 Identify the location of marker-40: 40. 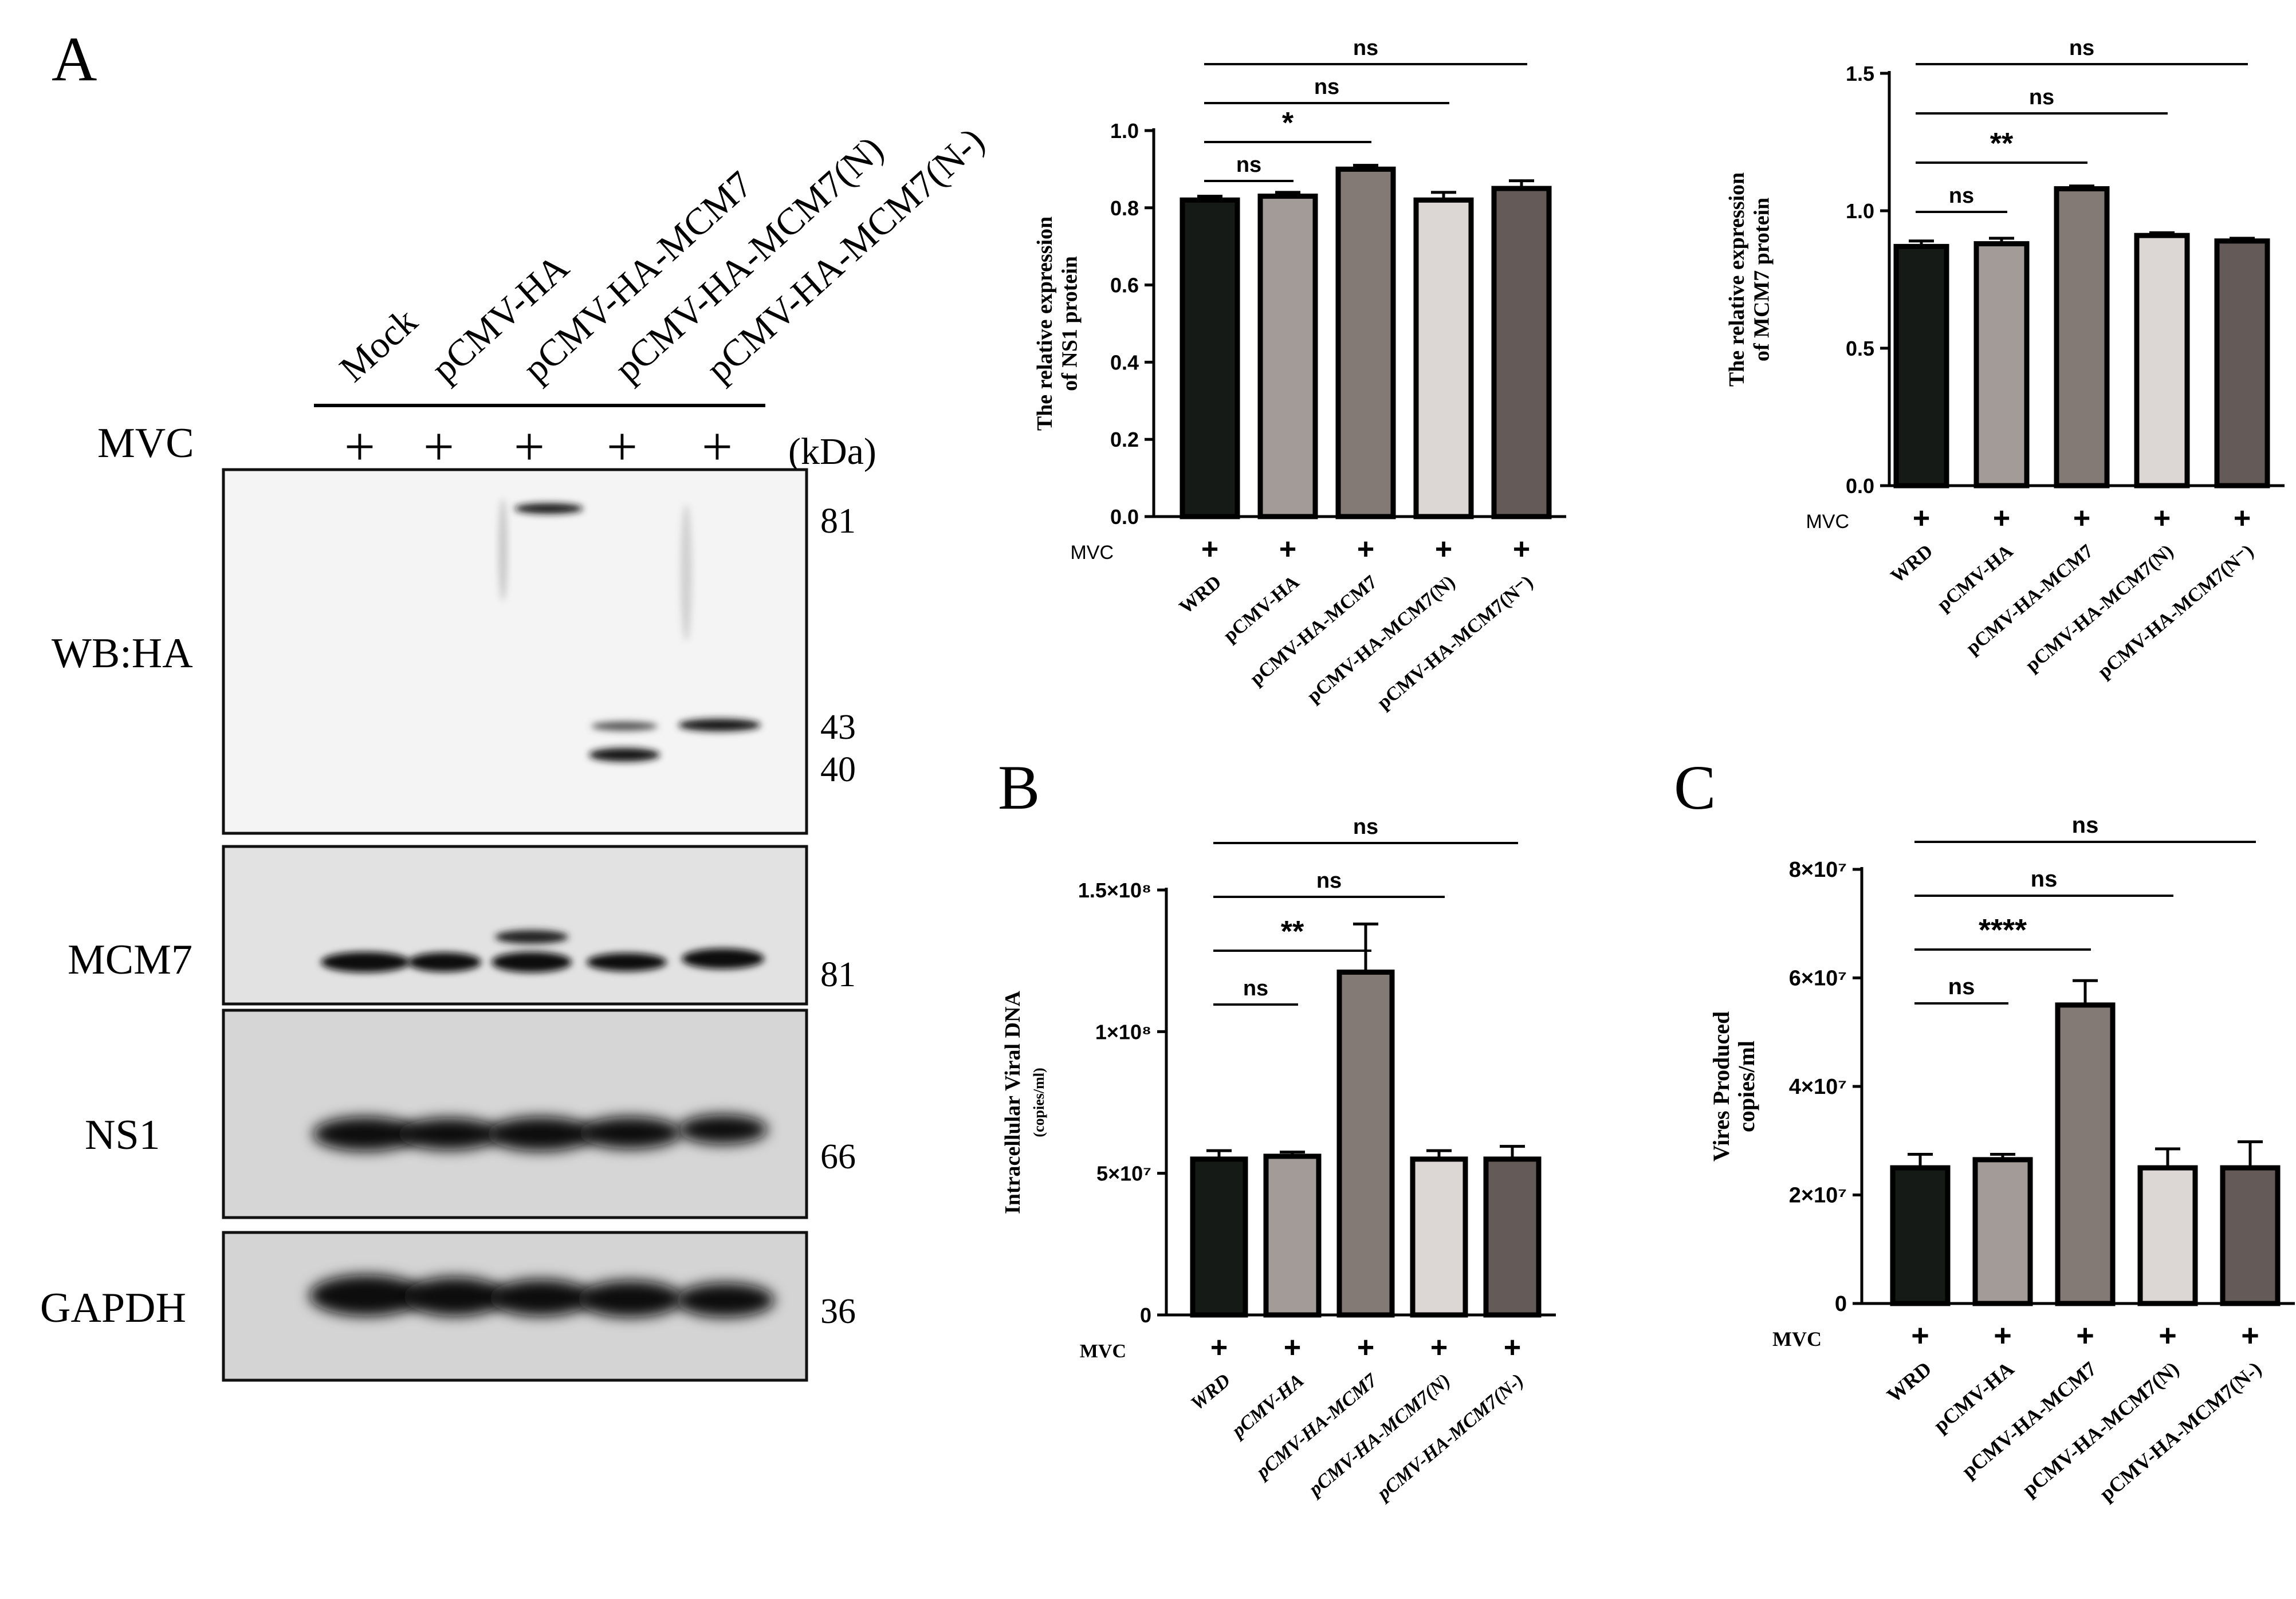
(838, 770).